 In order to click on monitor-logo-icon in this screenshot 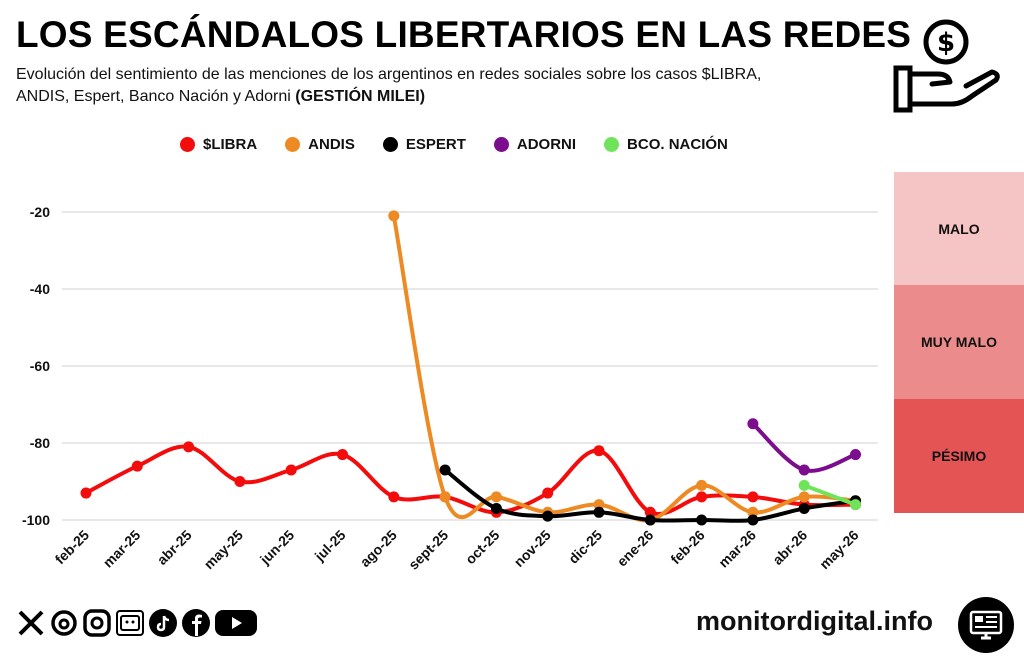, I will do `click(986, 625)`.